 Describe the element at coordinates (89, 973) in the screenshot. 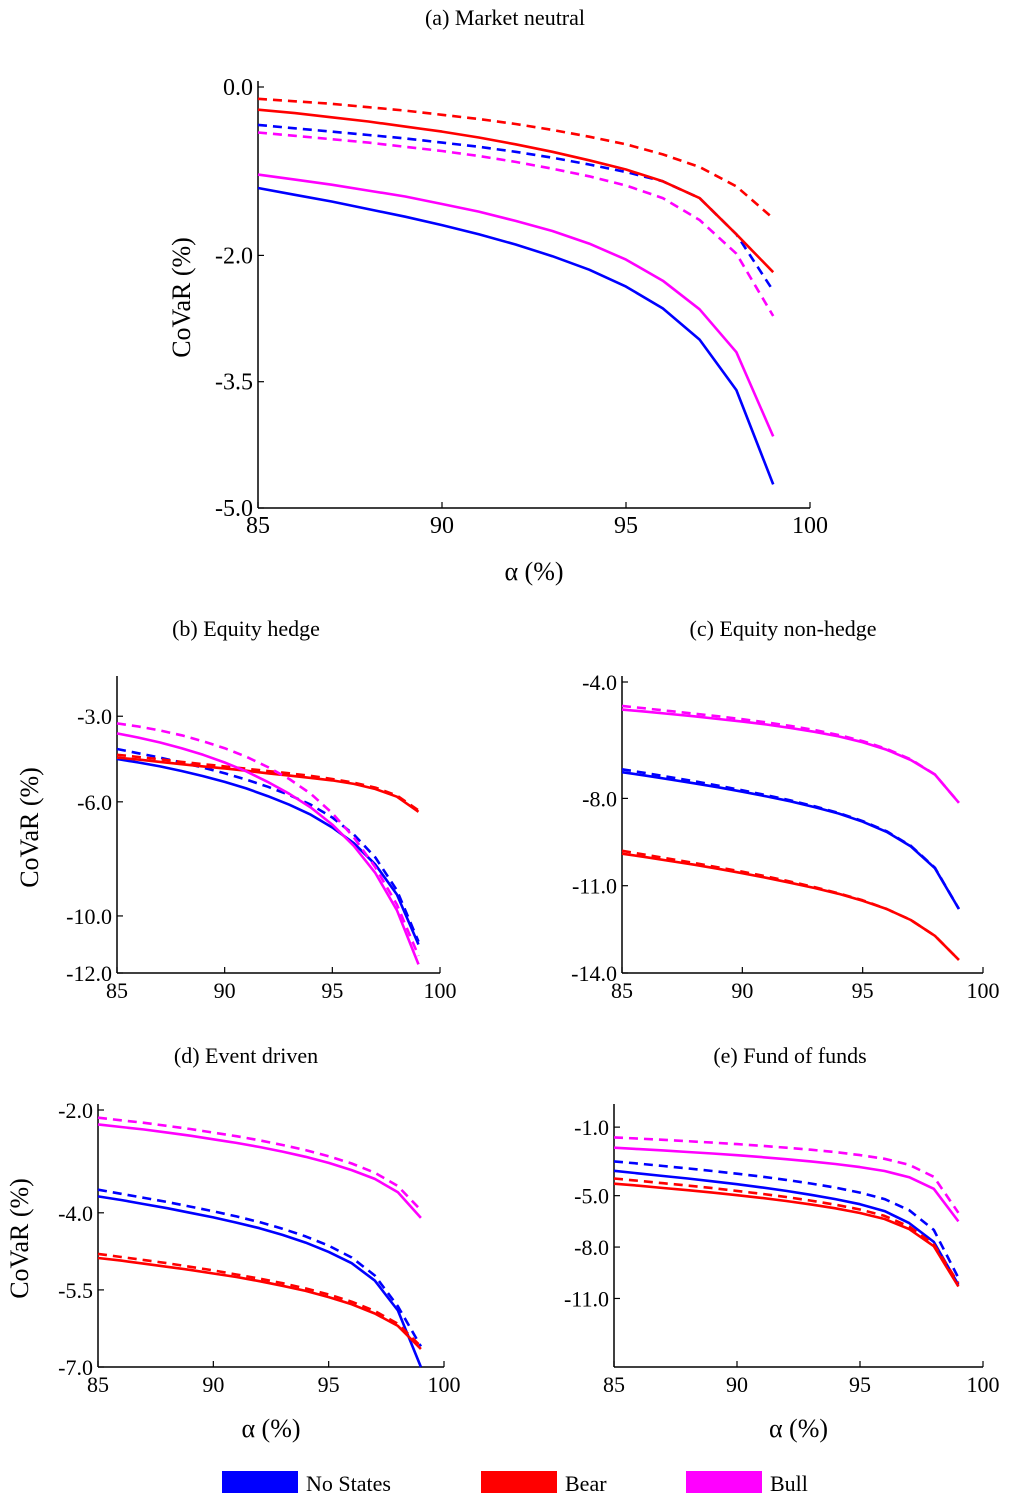

I see `y-tick-label: -12.0` at that location.